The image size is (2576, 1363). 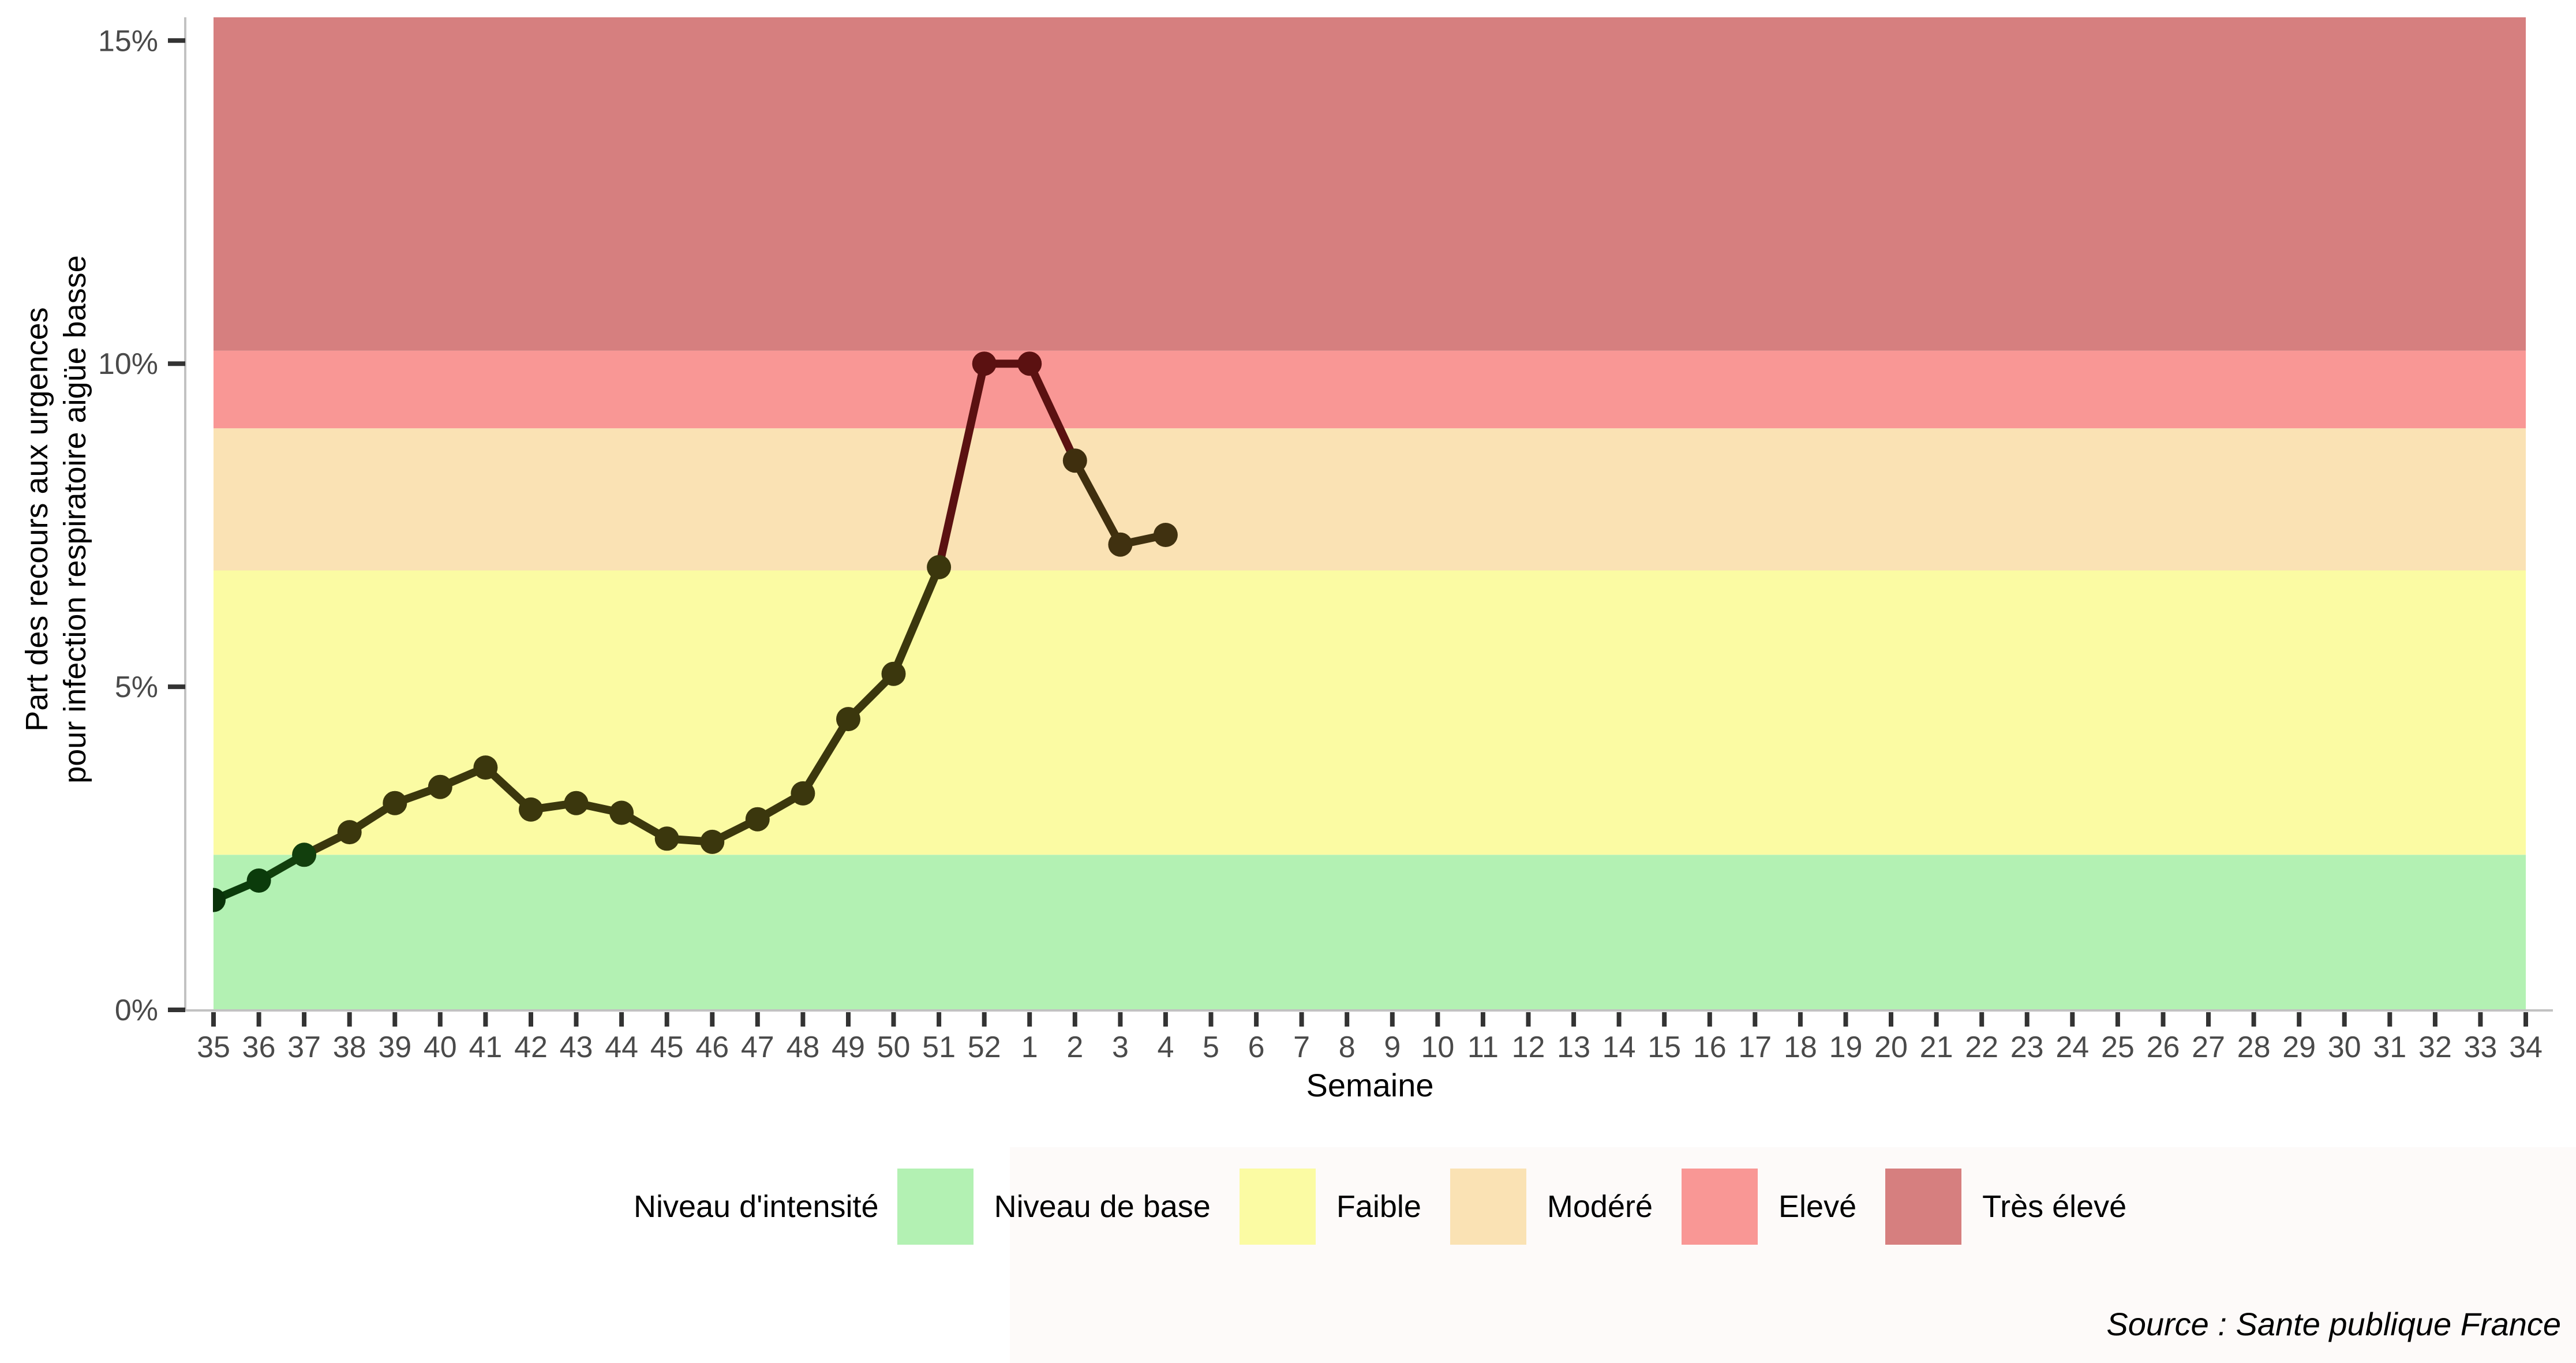 What do you see at coordinates (2054, 1206) in the screenshot?
I see `legend-item-label: Très élevé` at bounding box center [2054, 1206].